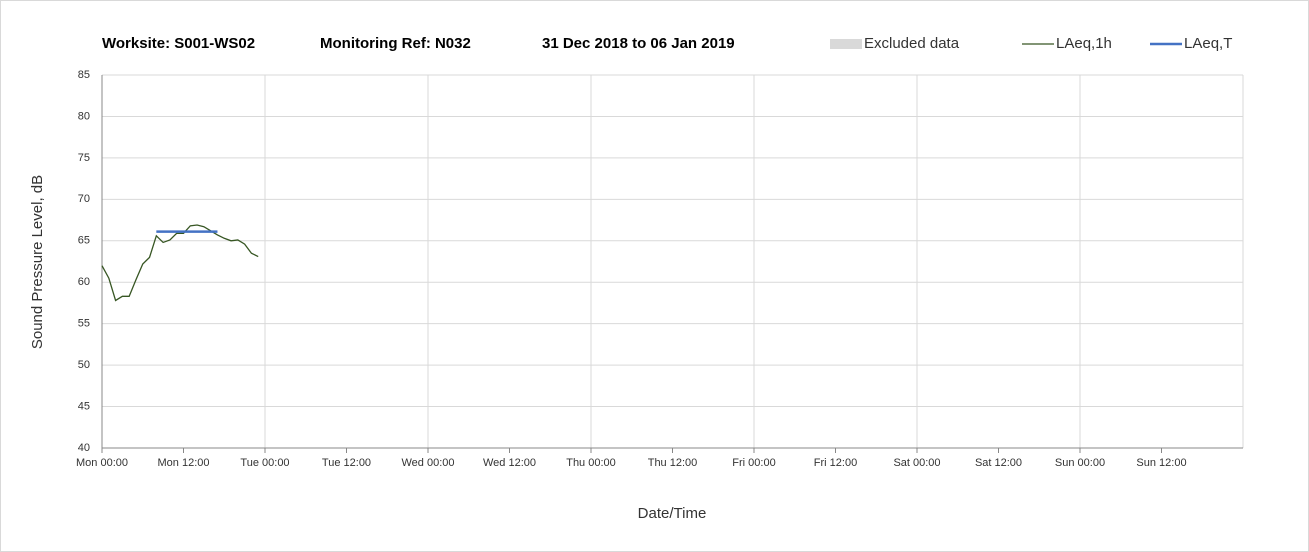  What do you see at coordinates (395, 43) in the screenshot?
I see `chart-title: Monitoring Ref: N032` at bounding box center [395, 43].